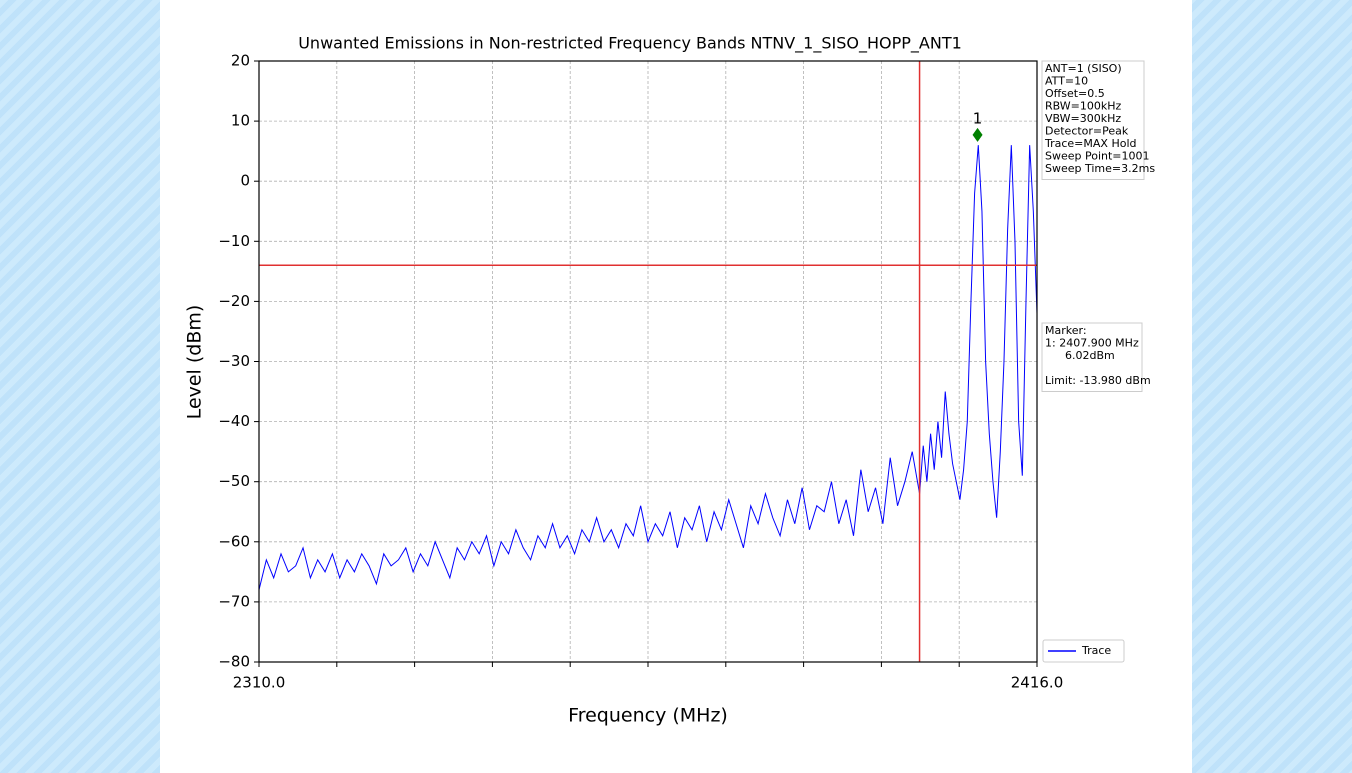  Describe the element at coordinates (1083, 106) in the screenshot. I see `info-line: RBW=100kHz` at that location.